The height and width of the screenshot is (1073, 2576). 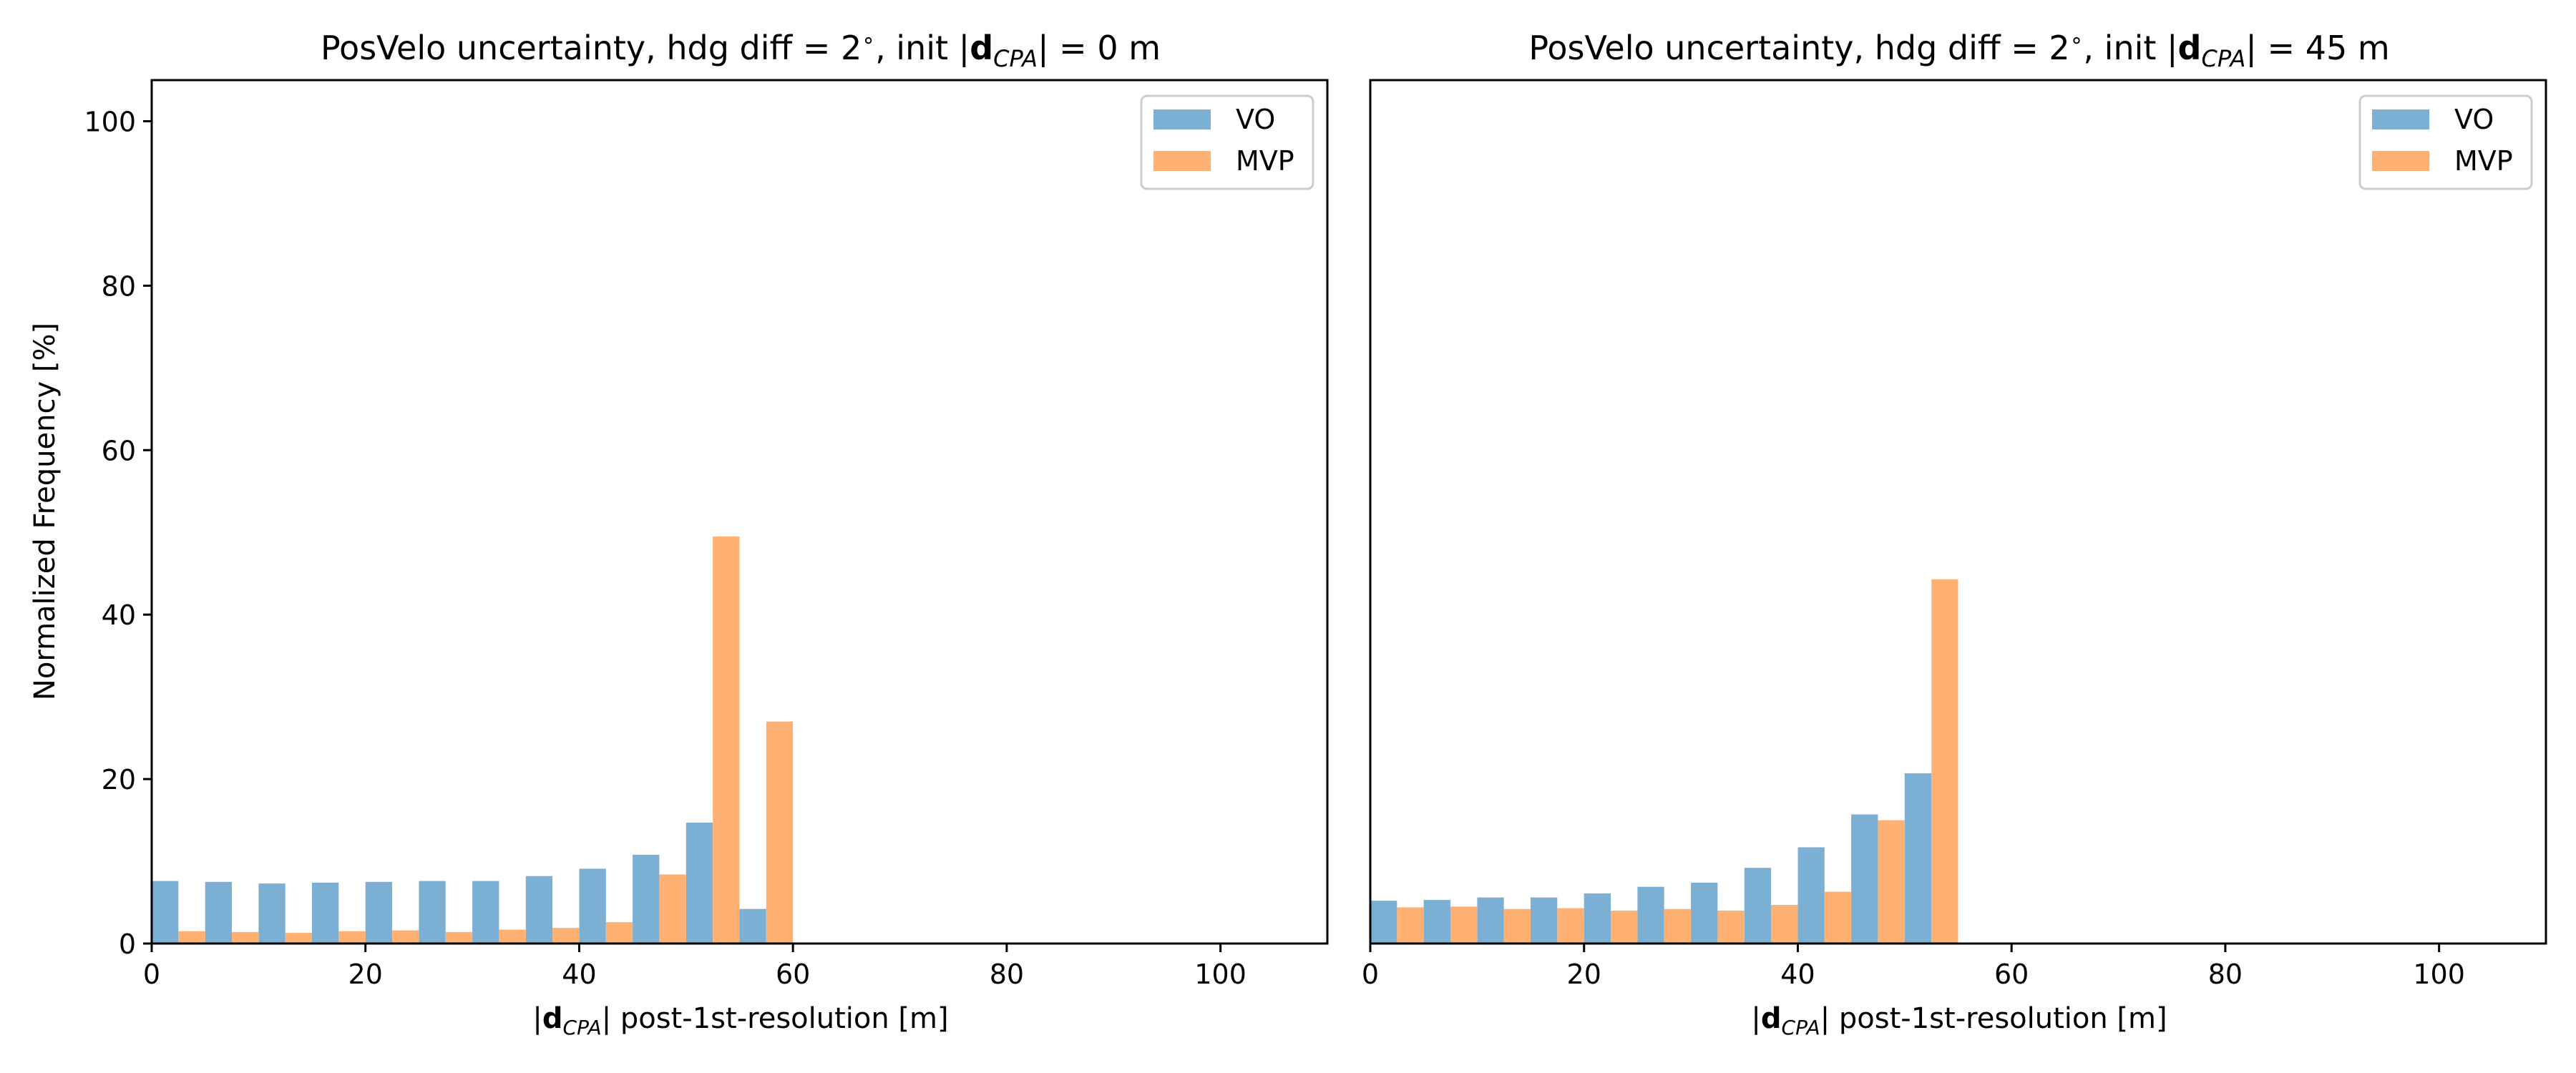 What do you see at coordinates (2400, 161) in the screenshot?
I see `legend-swatch-mvp-right` at bounding box center [2400, 161].